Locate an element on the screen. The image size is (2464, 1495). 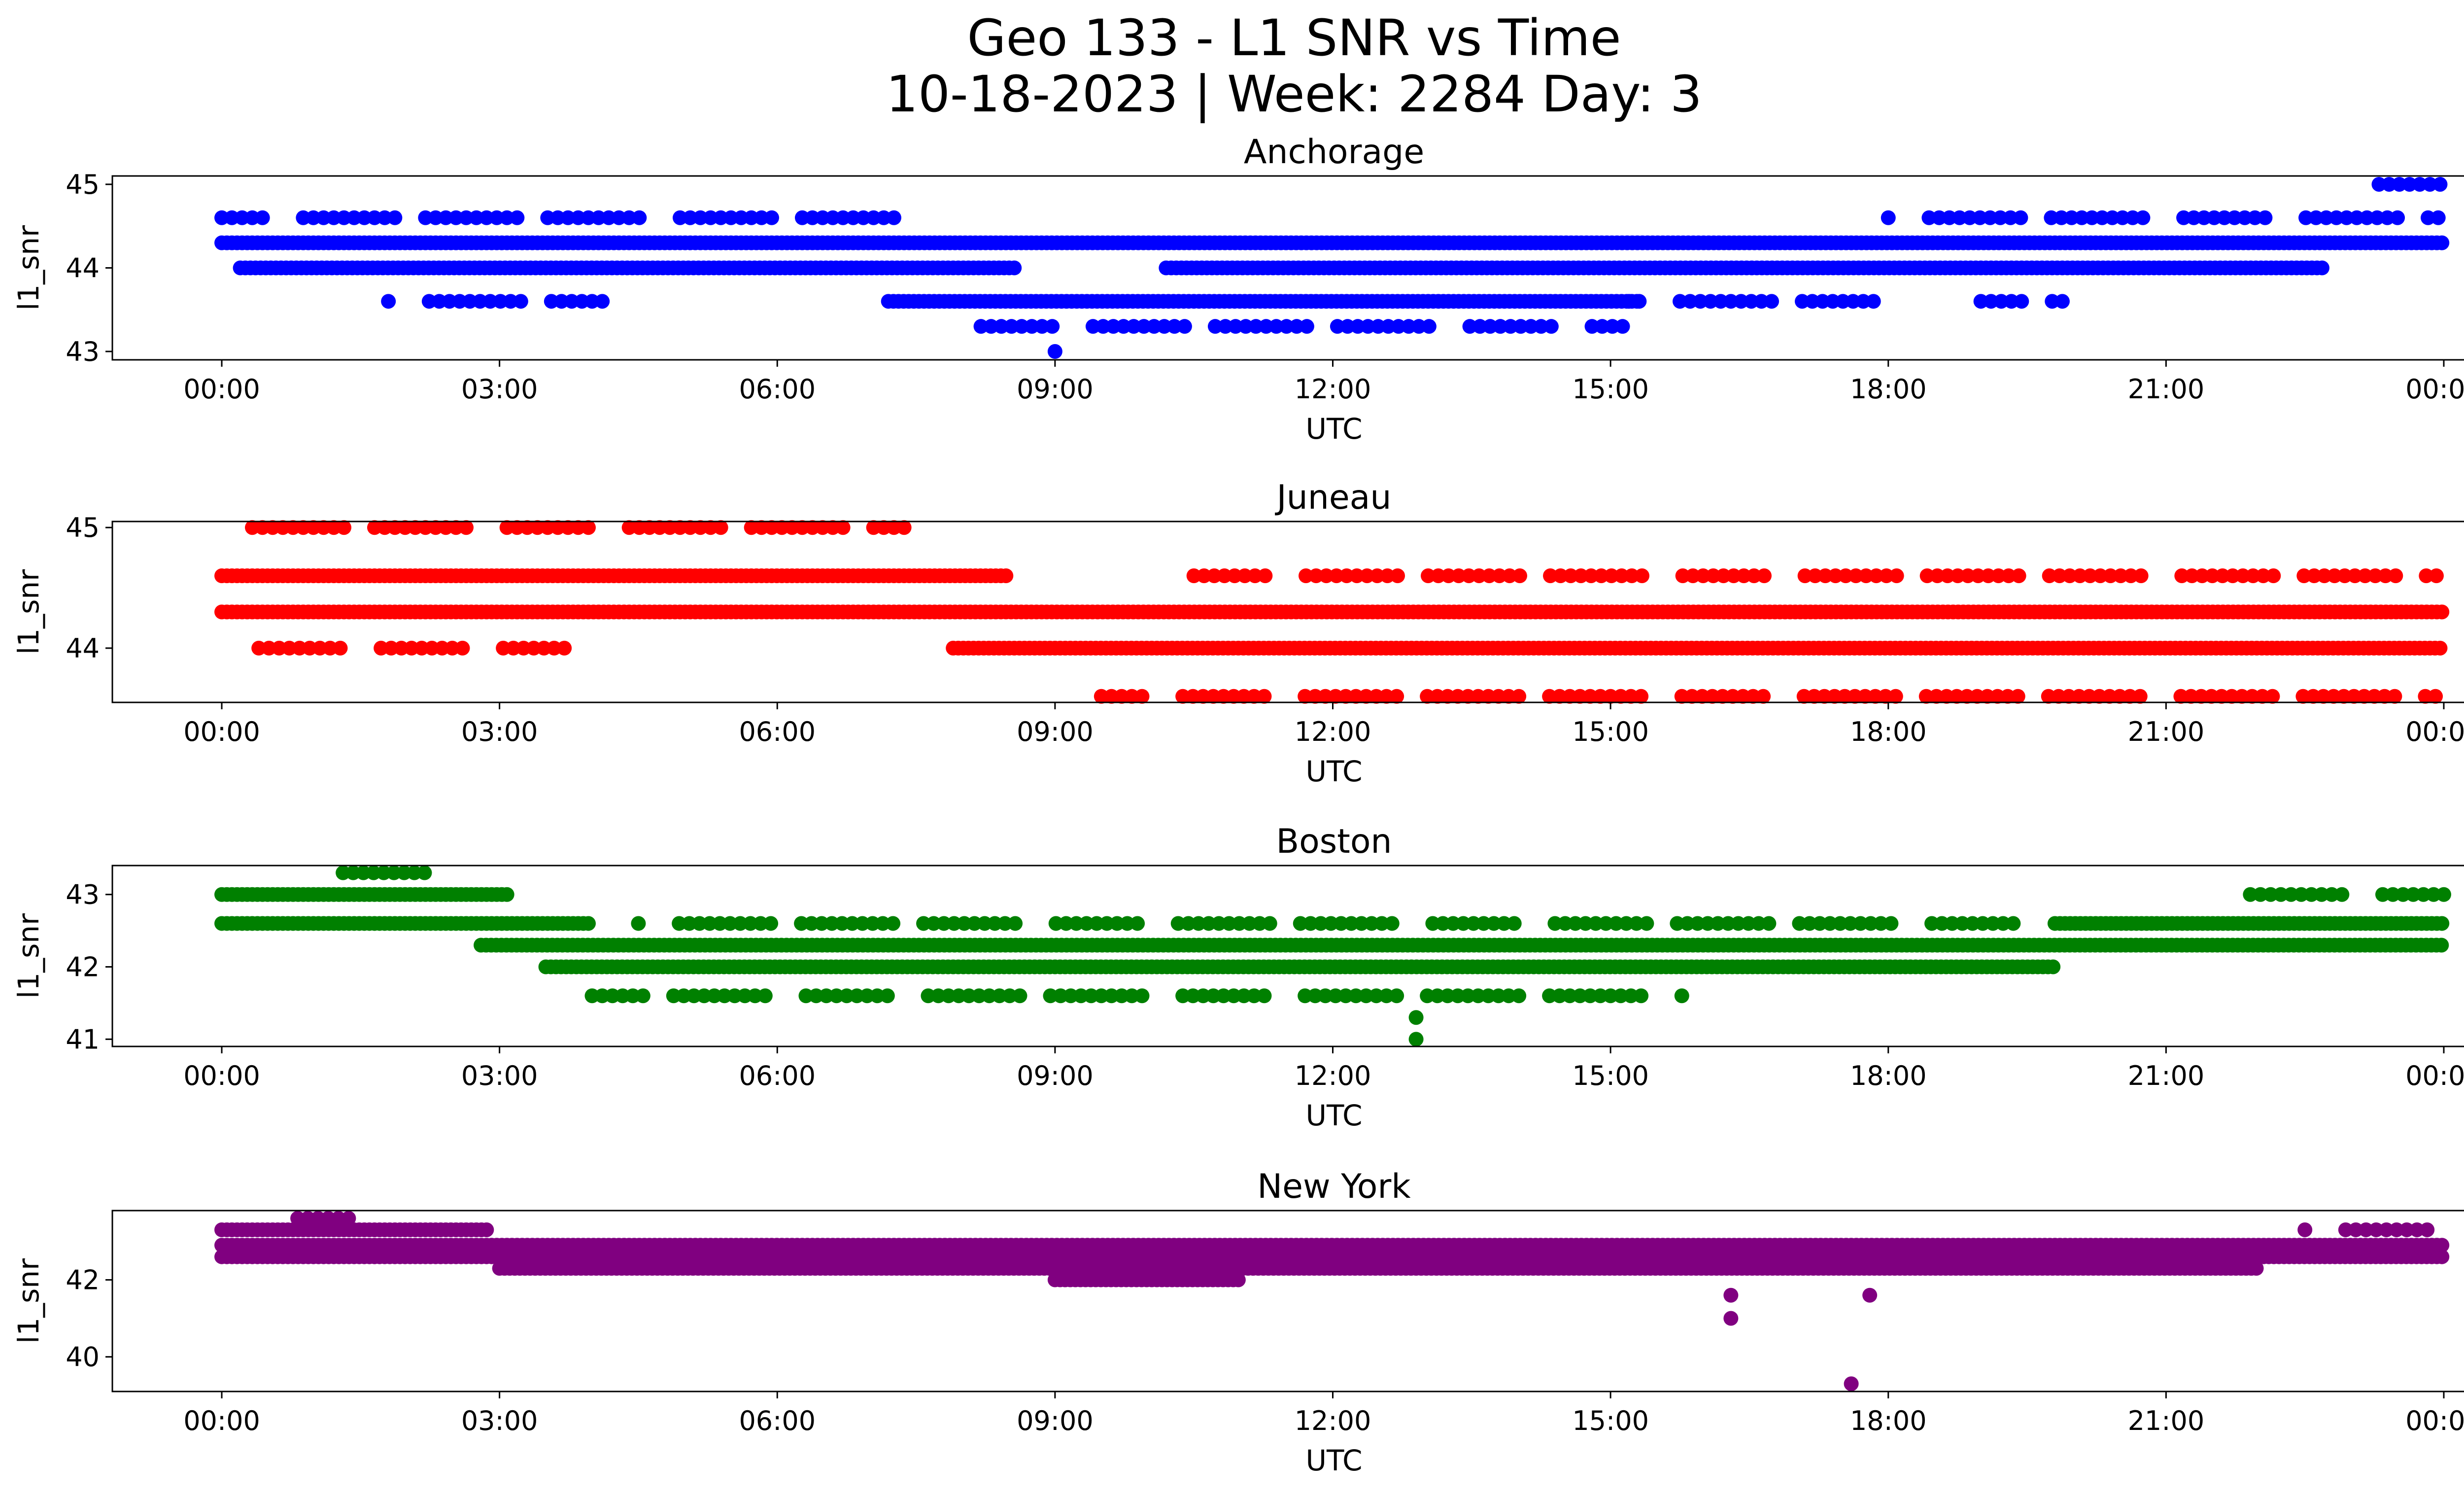
x-axis-label: UTC is located at coordinates (1334, 1460).